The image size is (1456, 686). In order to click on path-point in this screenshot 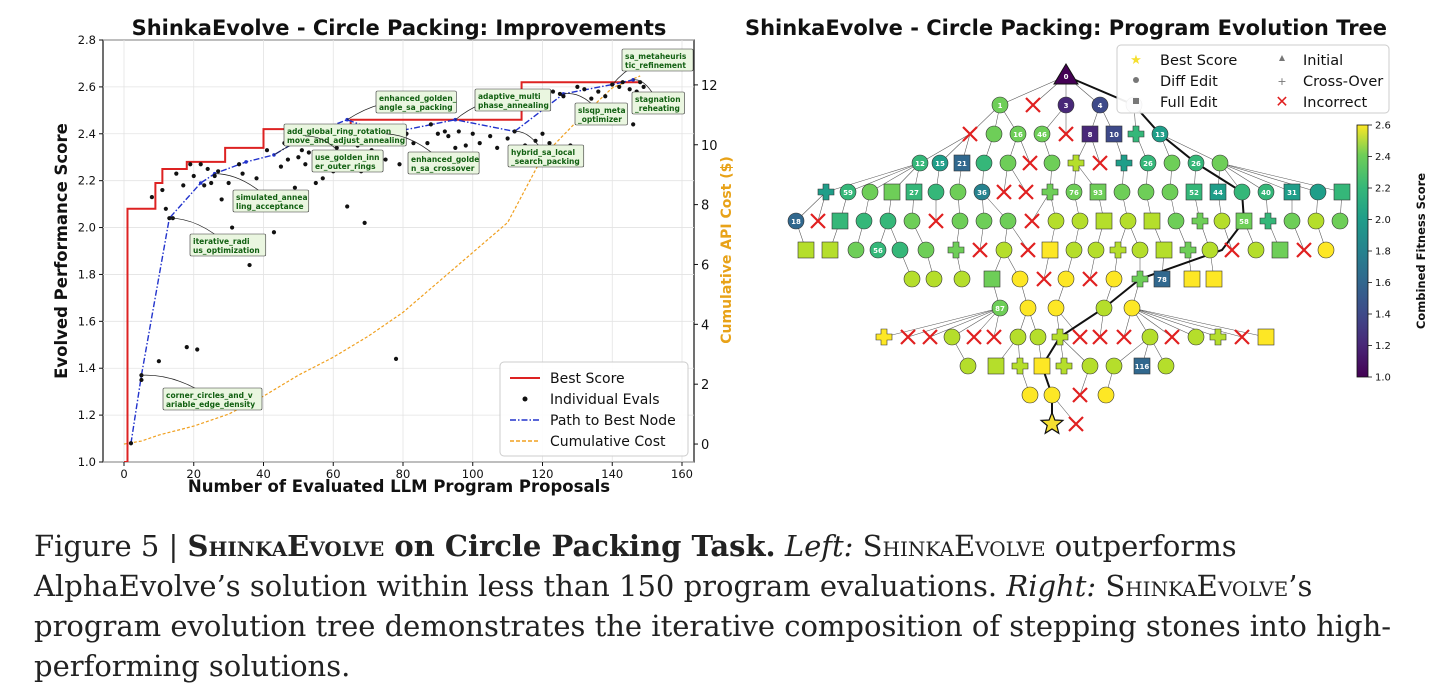, I will do `click(200, 183)`.